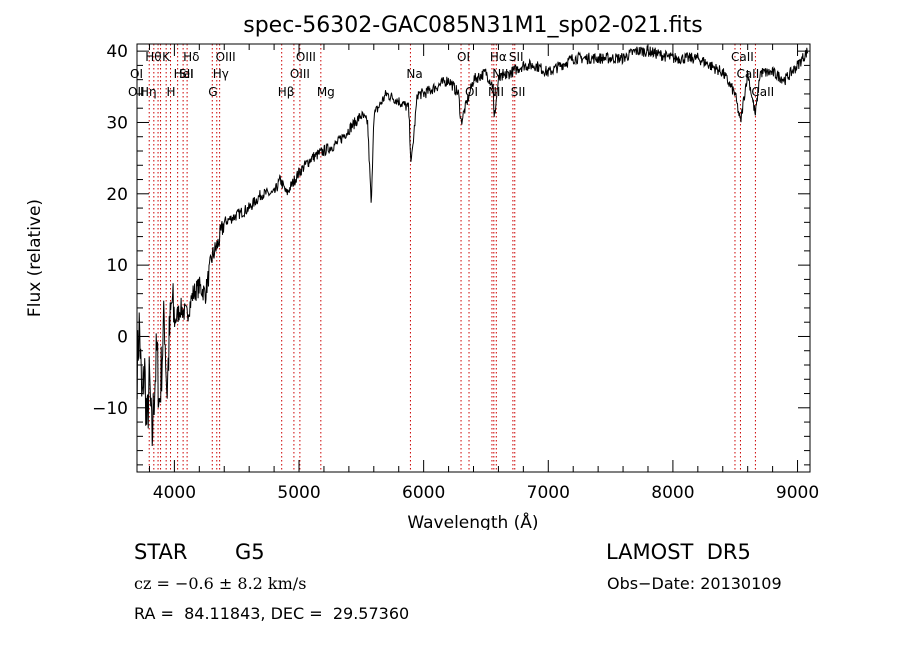 Image resolution: width=900 pixels, height=649 pixels. Describe the element at coordinates (326, 92) in the screenshot. I see `line-marker-label: Mg` at that location.